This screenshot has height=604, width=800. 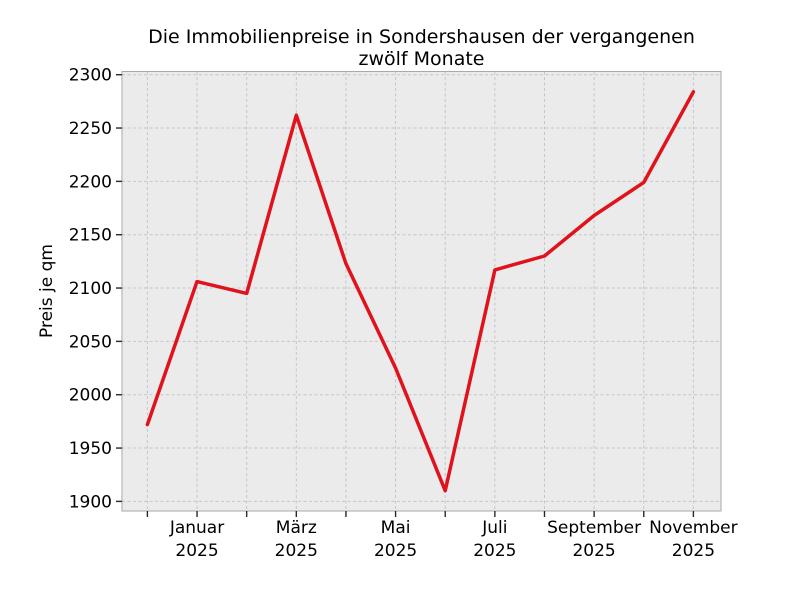 What do you see at coordinates (47, 291) in the screenshot?
I see `y-axis-label: Preis je qm` at bounding box center [47, 291].